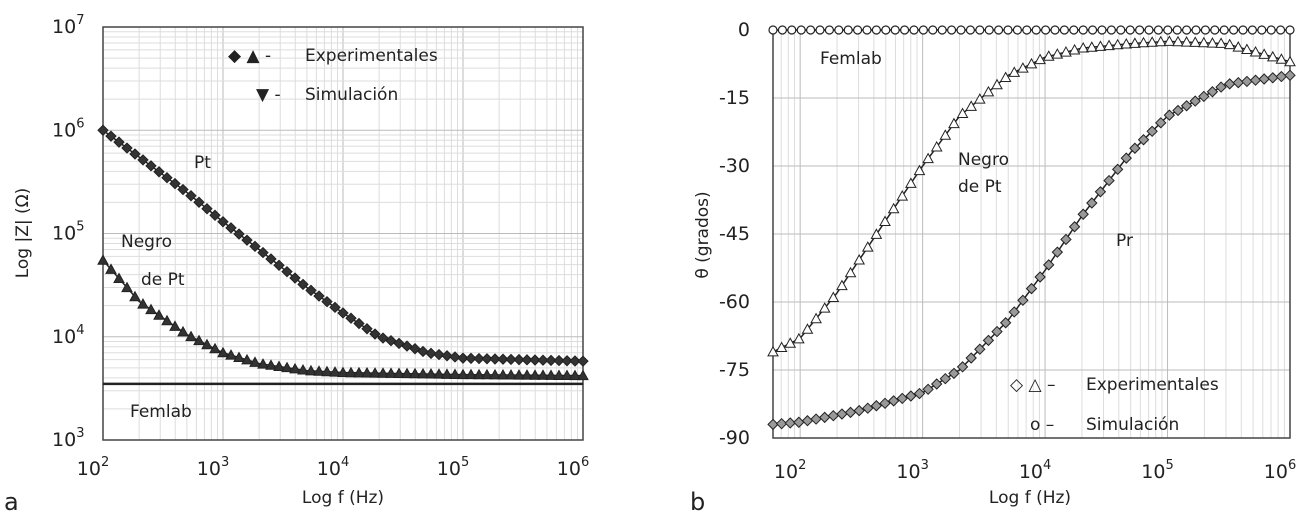 Image resolution: width=1312 pixels, height=515 pixels. Describe the element at coordinates (1032, 385) in the screenshot. I see `chart-b-legend-symbols-0: ◇ △ –` at that location.